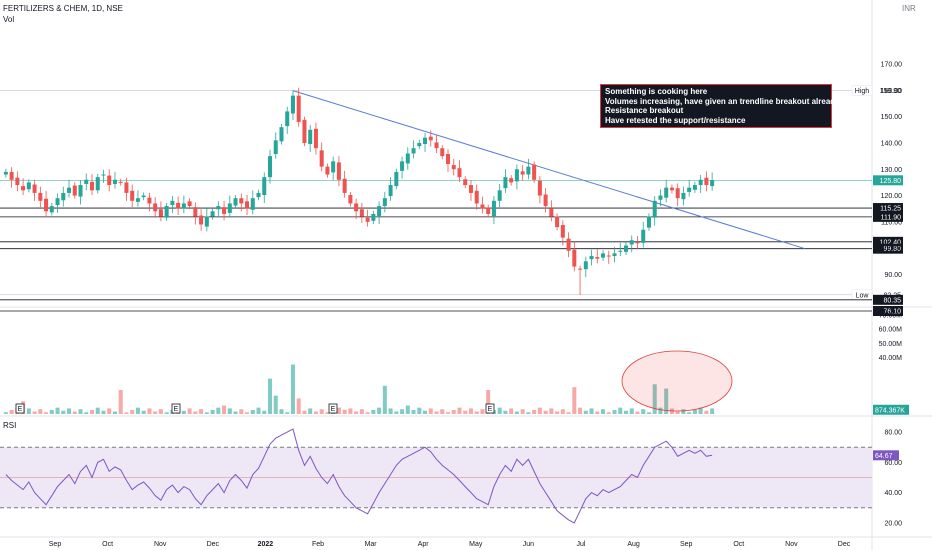 This screenshot has height=550, width=932. Describe the element at coordinates (891, 222) in the screenshot. I see `price-tick-label: 110.00` at that location.